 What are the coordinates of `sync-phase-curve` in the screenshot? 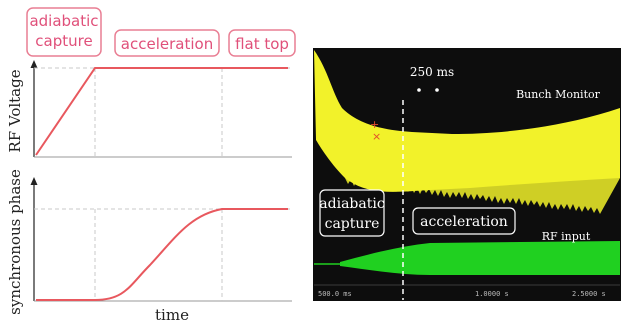 It's located at (162, 254).